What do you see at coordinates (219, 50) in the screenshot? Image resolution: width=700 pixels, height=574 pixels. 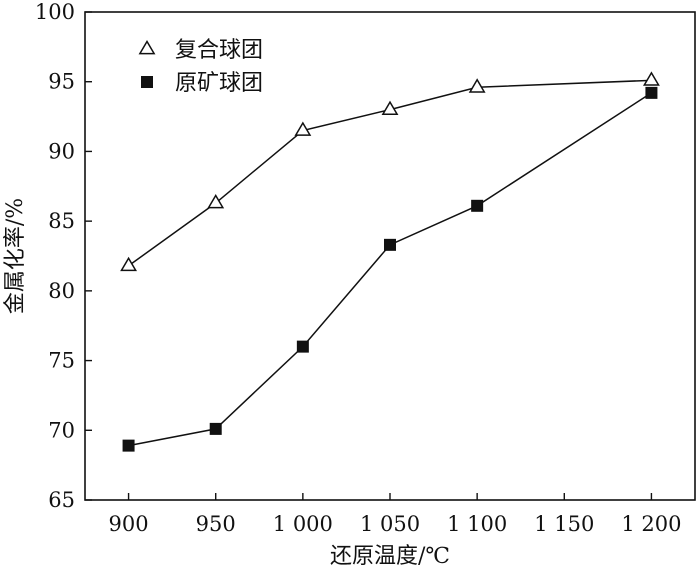 I see `legend-label: 复合球团` at bounding box center [219, 50].